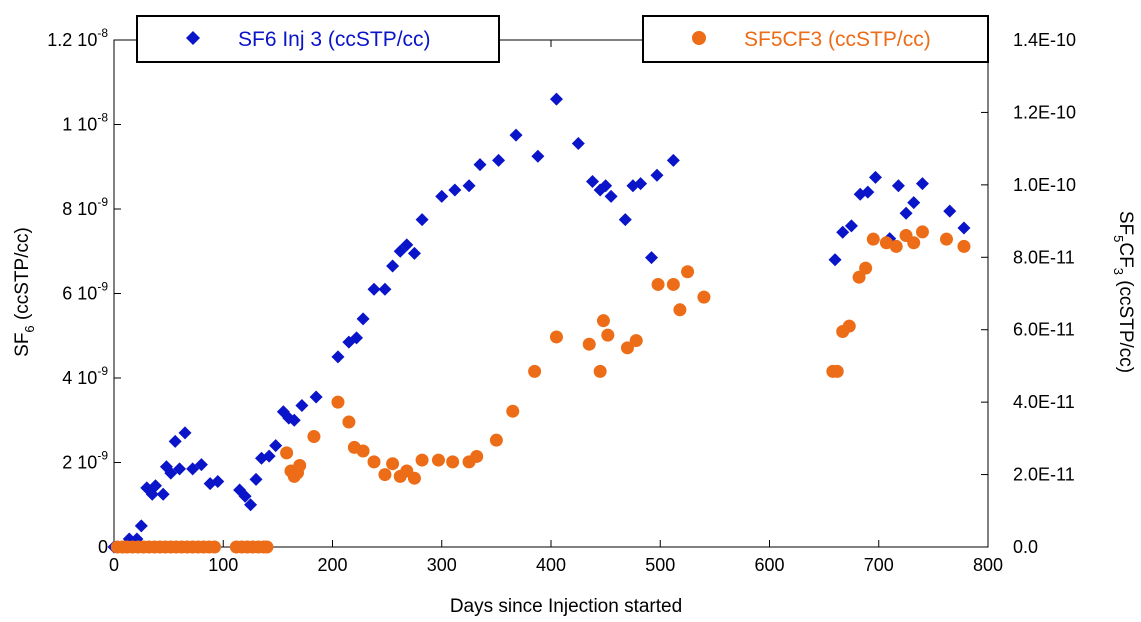  What do you see at coordinates (699, 38) in the screenshot?
I see `legend-sf5cf3-marker` at bounding box center [699, 38].